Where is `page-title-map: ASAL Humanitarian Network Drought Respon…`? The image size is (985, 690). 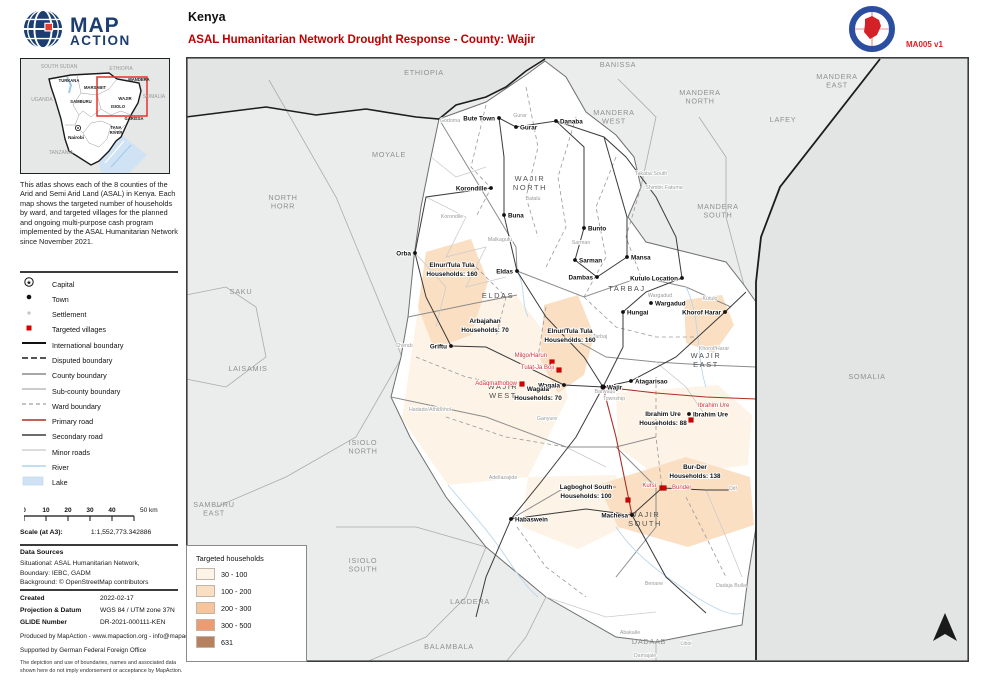
page-title-map: ASAL Humanitarian Network Drought Respon… is located at coordinates (361, 40).